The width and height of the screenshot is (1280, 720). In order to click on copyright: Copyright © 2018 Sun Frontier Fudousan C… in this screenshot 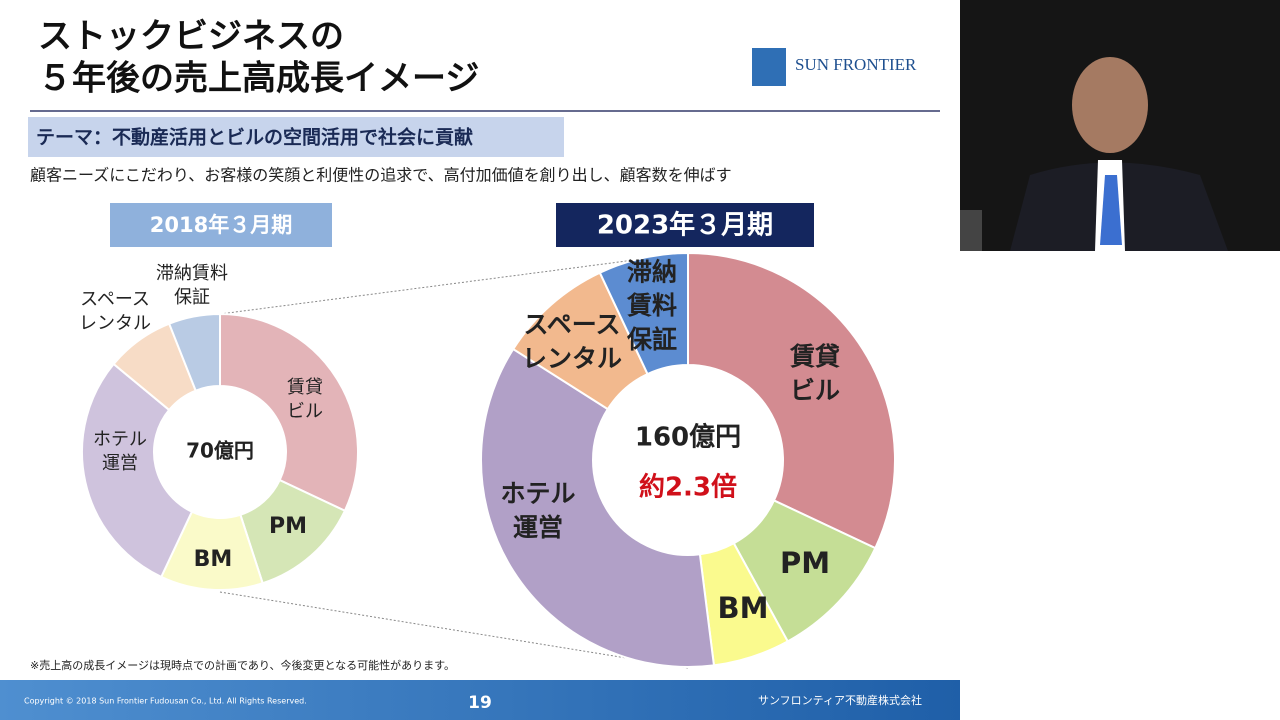, I will do `click(165, 701)`.